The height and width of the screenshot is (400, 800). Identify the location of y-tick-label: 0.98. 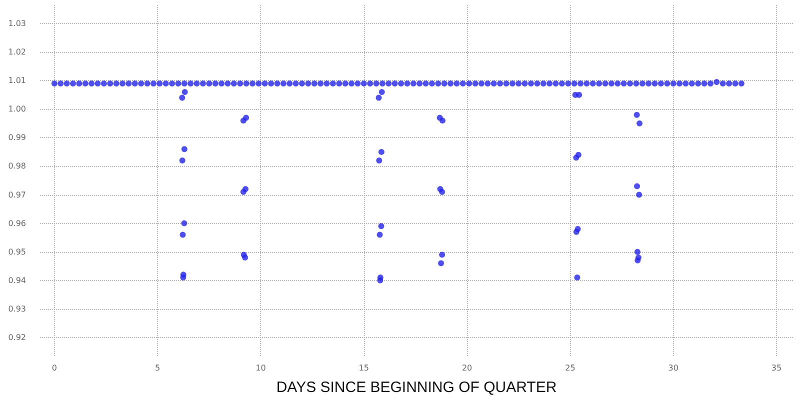
(17, 166).